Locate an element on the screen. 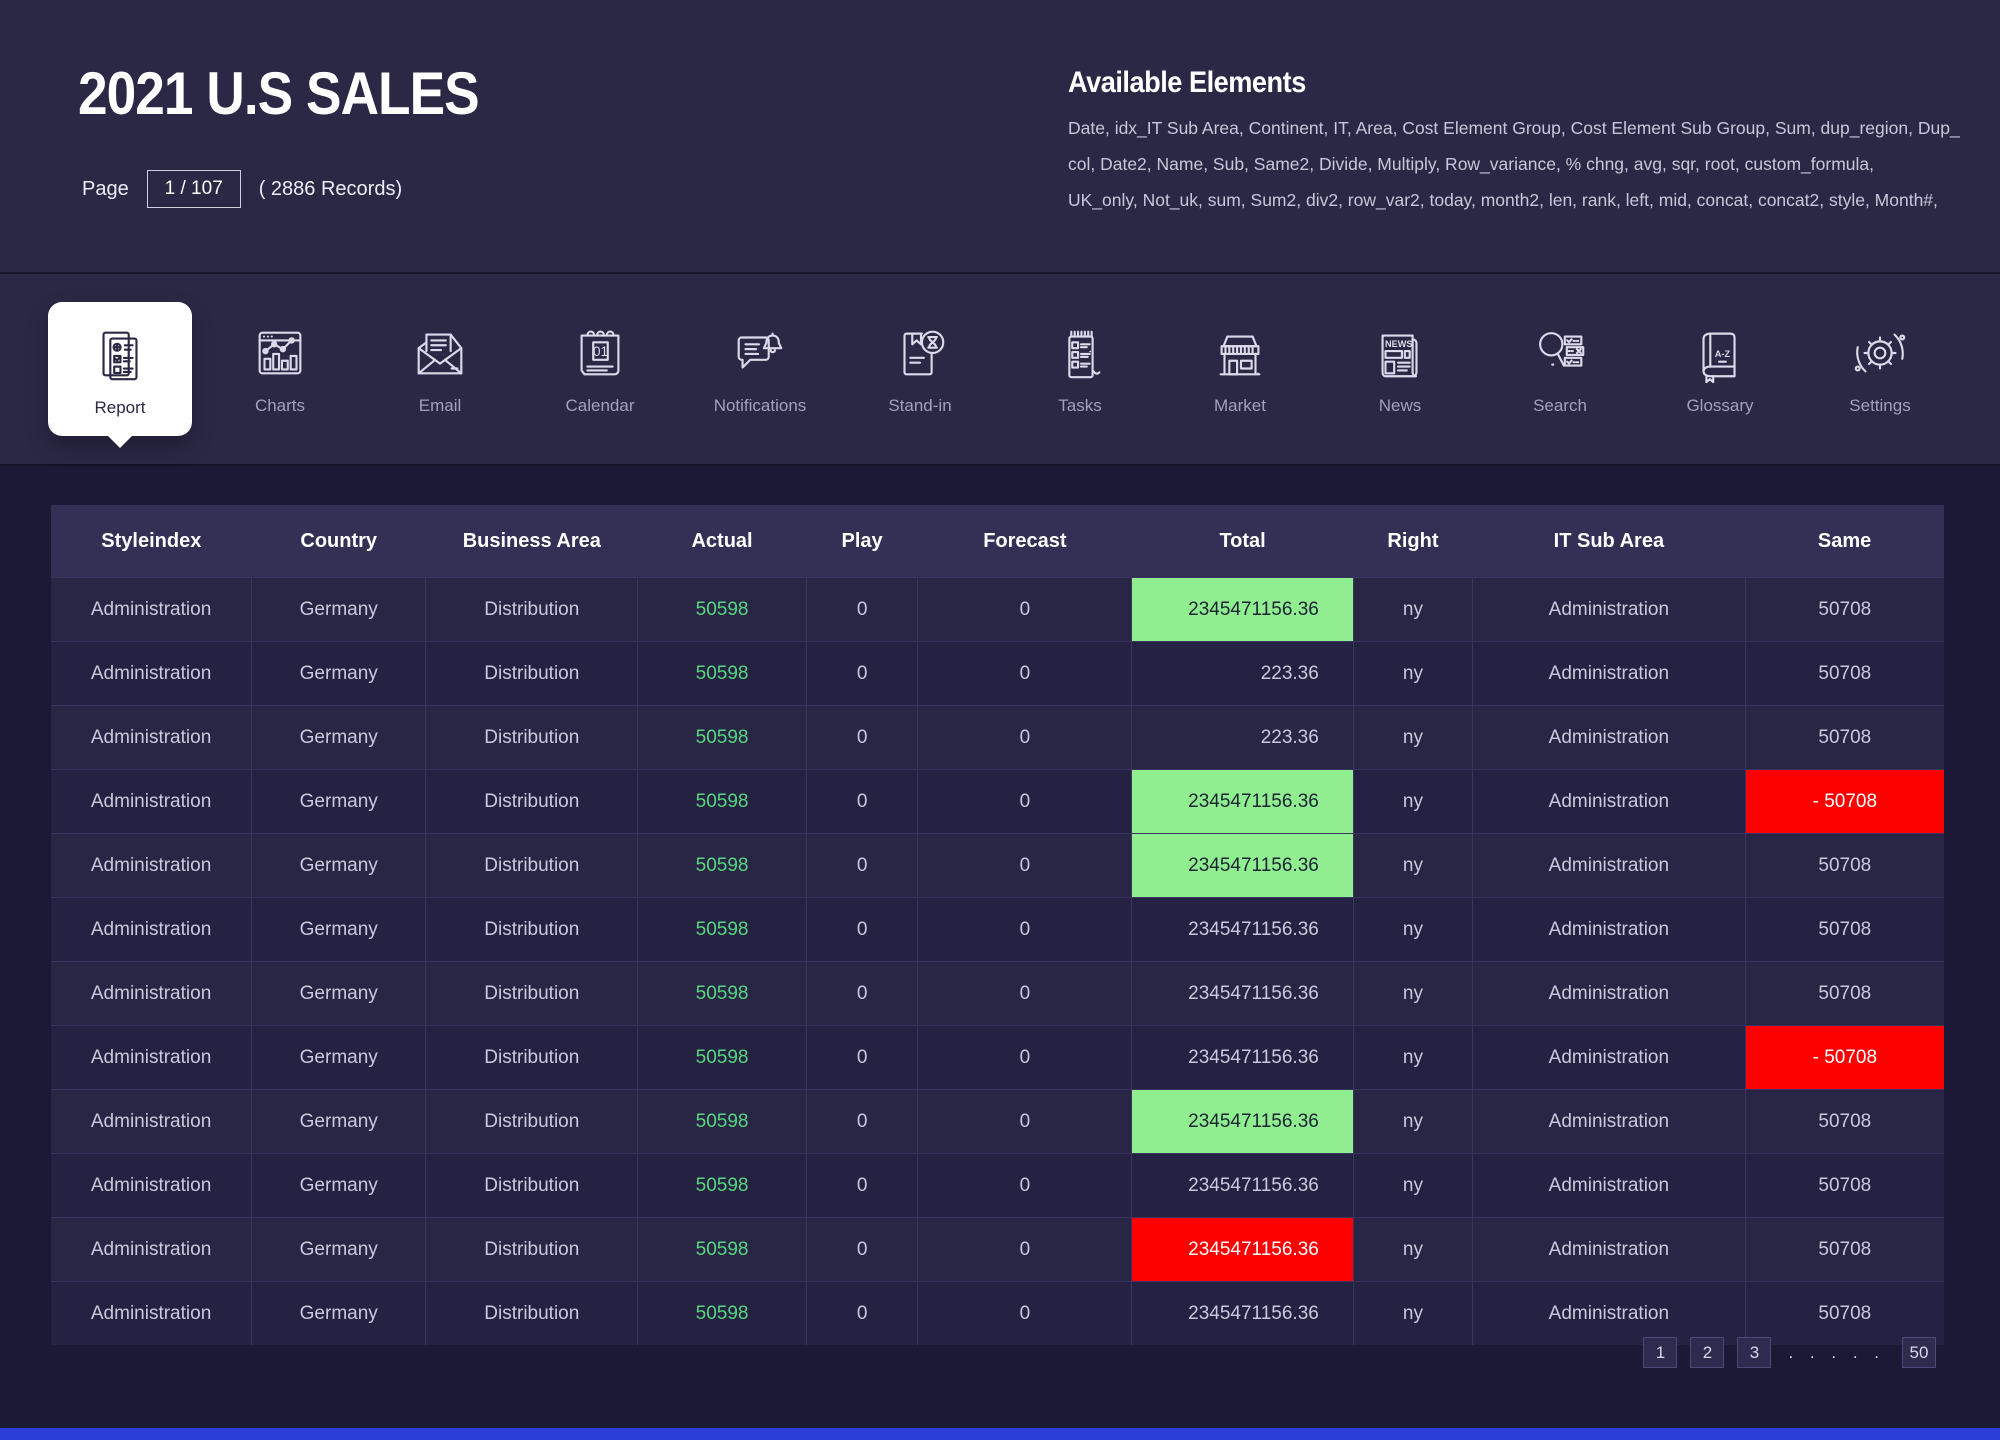 Image resolution: width=2000 pixels, height=1440 pixels. svg-text: 01 is located at coordinates (600, 351).